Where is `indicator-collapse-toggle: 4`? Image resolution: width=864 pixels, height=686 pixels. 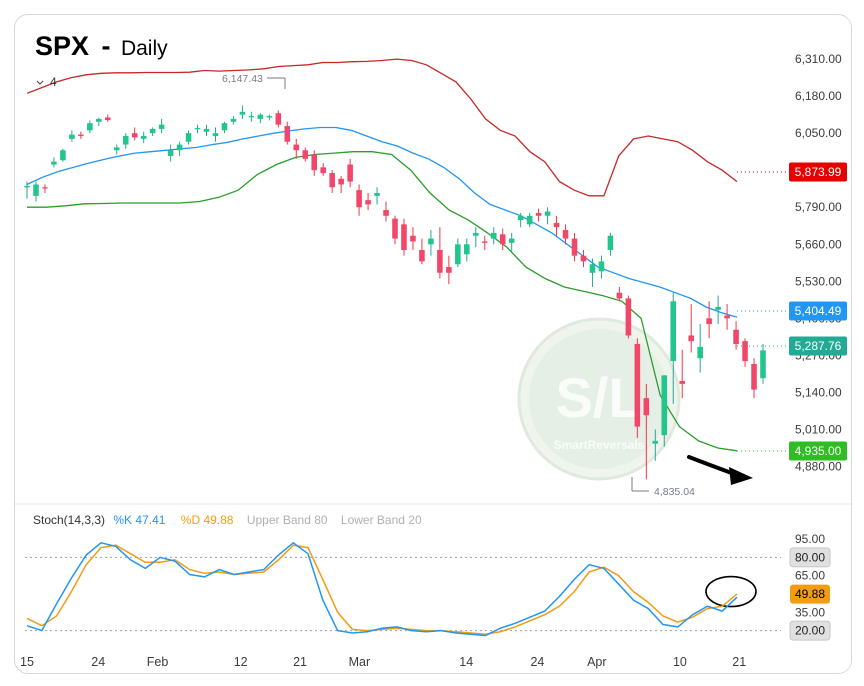
indicator-collapse-toggle: 4 is located at coordinates (46, 82).